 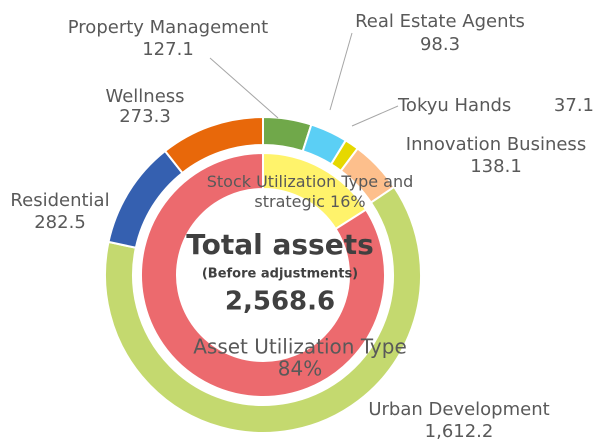 I want to click on total-label: Total assets, so click(x=280, y=244).